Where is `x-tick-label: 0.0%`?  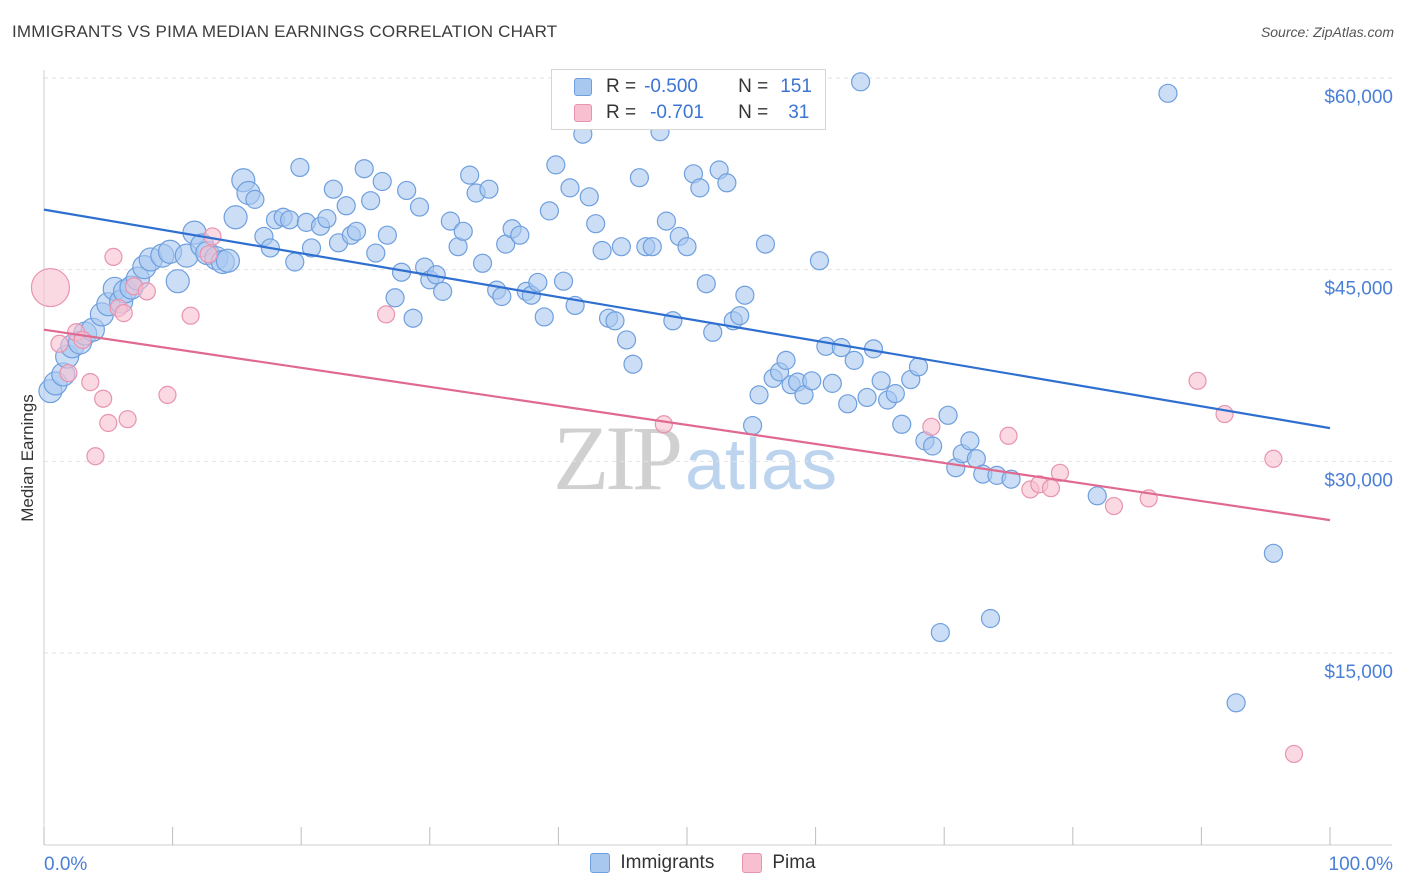 x-tick-label: 0.0% is located at coordinates (65, 864).